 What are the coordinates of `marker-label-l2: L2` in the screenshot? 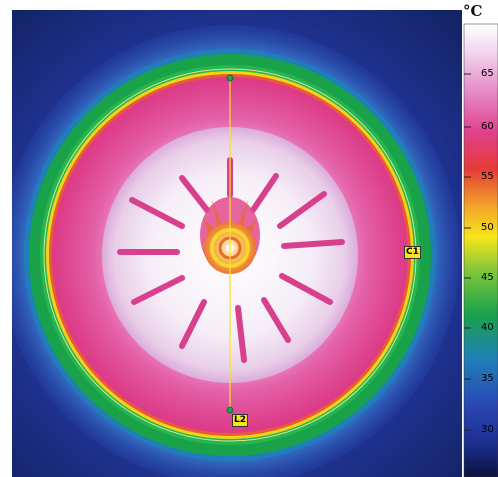 It's located at (240, 420).